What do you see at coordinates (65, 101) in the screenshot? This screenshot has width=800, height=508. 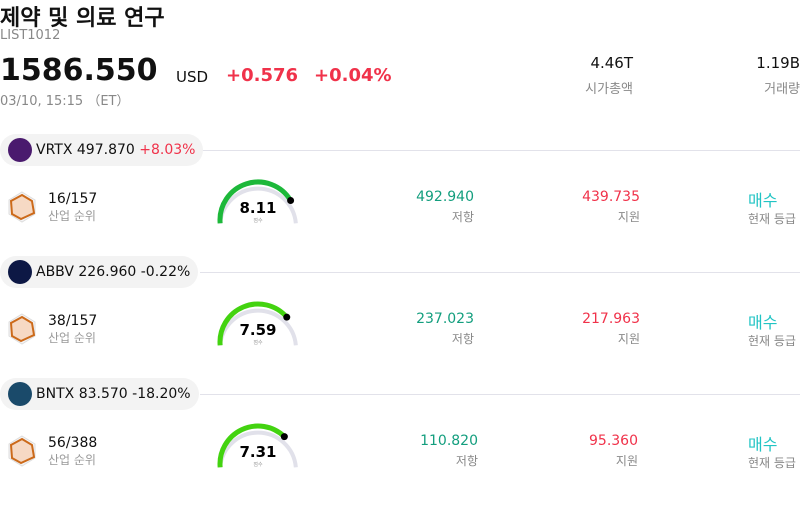 I see `timestamp: 03/10, 15:15 （ET）` at bounding box center [65, 101].